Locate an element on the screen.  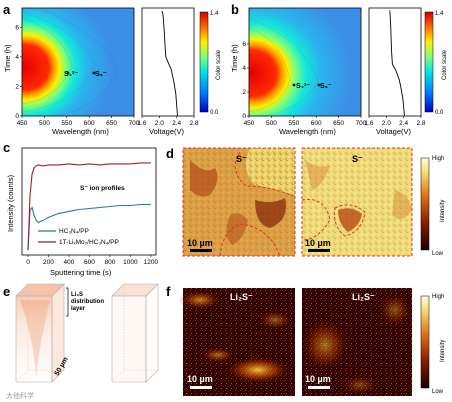
x-axis-b: 450 500 550 600 650 700 is located at coordinates (305, 121).